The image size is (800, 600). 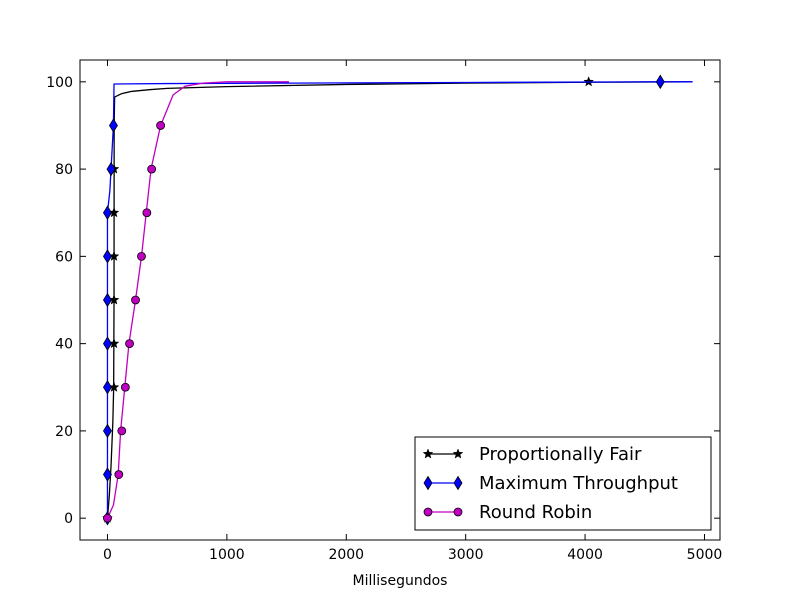 What do you see at coordinates (578, 483) in the screenshot?
I see `legend-label: Maximum Throughput` at bounding box center [578, 483].